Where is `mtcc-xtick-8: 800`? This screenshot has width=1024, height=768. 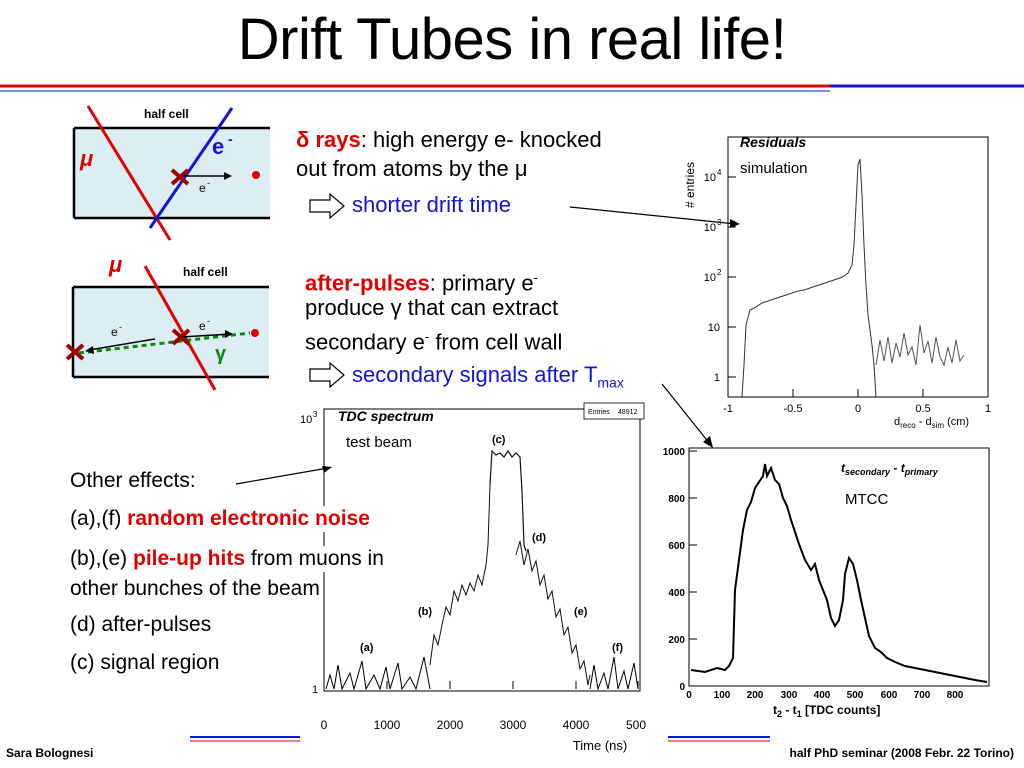
mtcc-xtick-8: 800 is located at coordinates (955, 695).